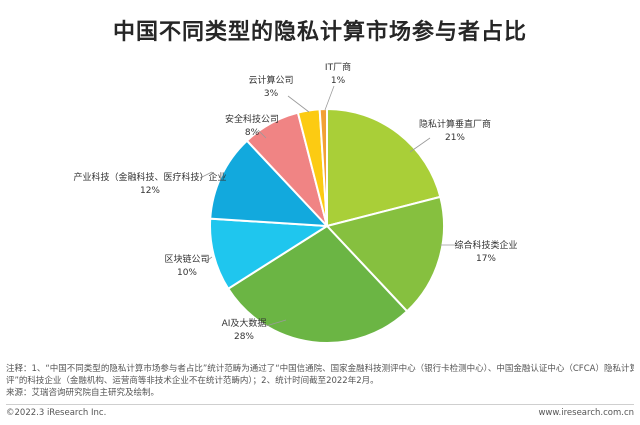 Image resolution: width=640 pixels, height=425 pixels. What do you see at coordinates (320, 404) in the screenshot?
I see `footer-divider` at bounding box center [320, 404].